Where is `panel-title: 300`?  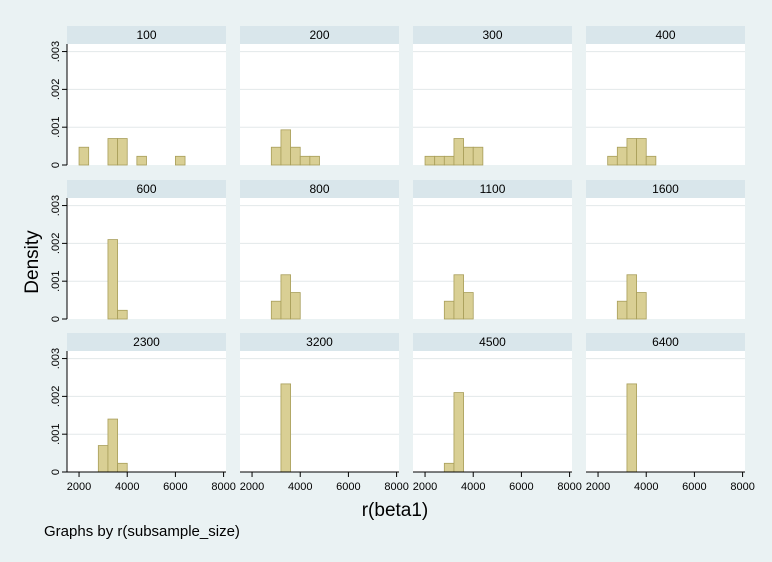
panel-title: 300 is located at coordinates (492, 35).